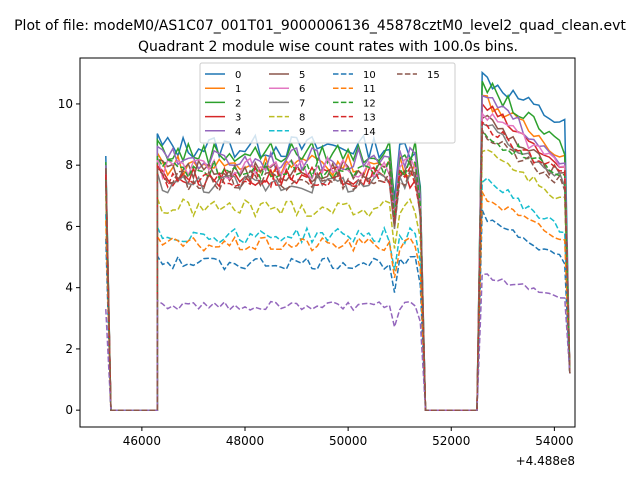 The width and height of the screenshot is (640, 480). What do you see at coordinates (302, 103) in the screenshot?
I see `legend-label-7: 7` at bounding box center [302, 103].